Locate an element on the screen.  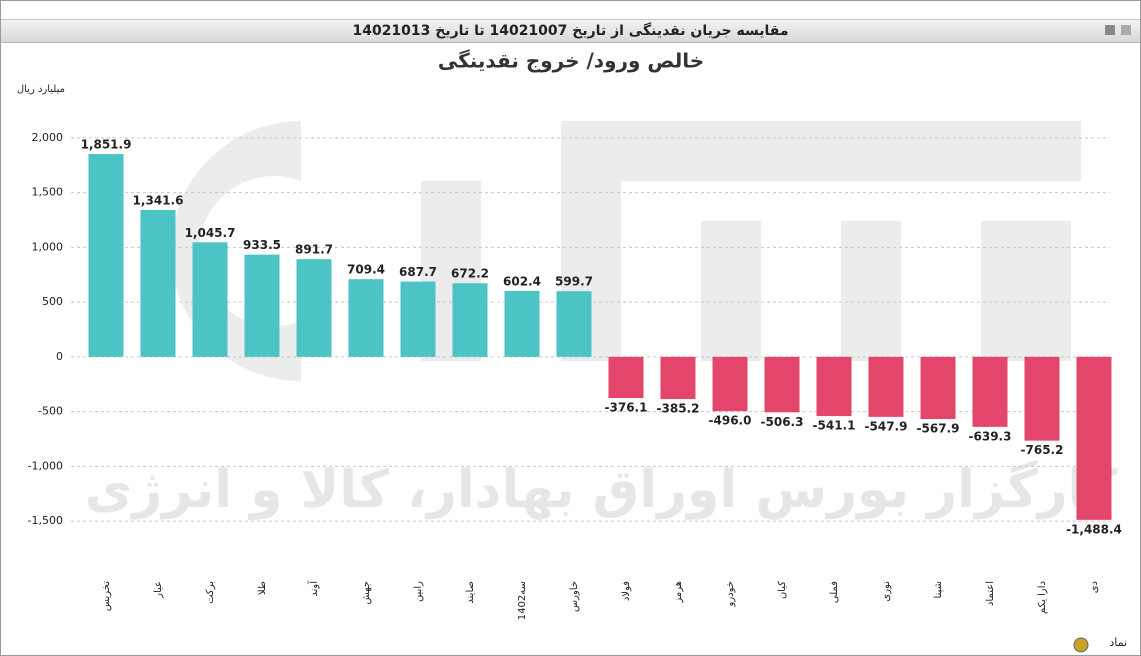
x-tick-label: هرمز is located at coordinates (678, 592).